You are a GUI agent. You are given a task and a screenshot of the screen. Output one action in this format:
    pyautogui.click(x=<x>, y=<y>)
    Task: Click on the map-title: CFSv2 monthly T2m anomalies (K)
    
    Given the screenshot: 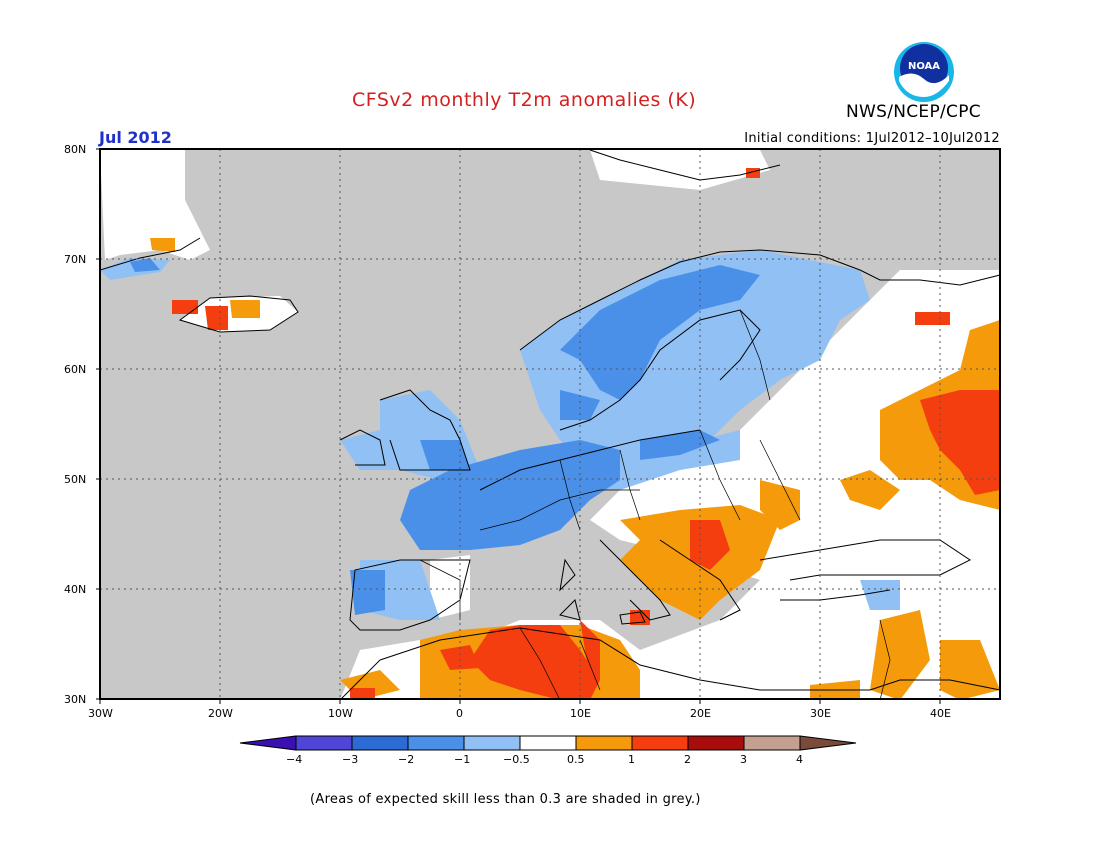 What is the action you would take?
    pyautogui.click(x=524, y=100)
    